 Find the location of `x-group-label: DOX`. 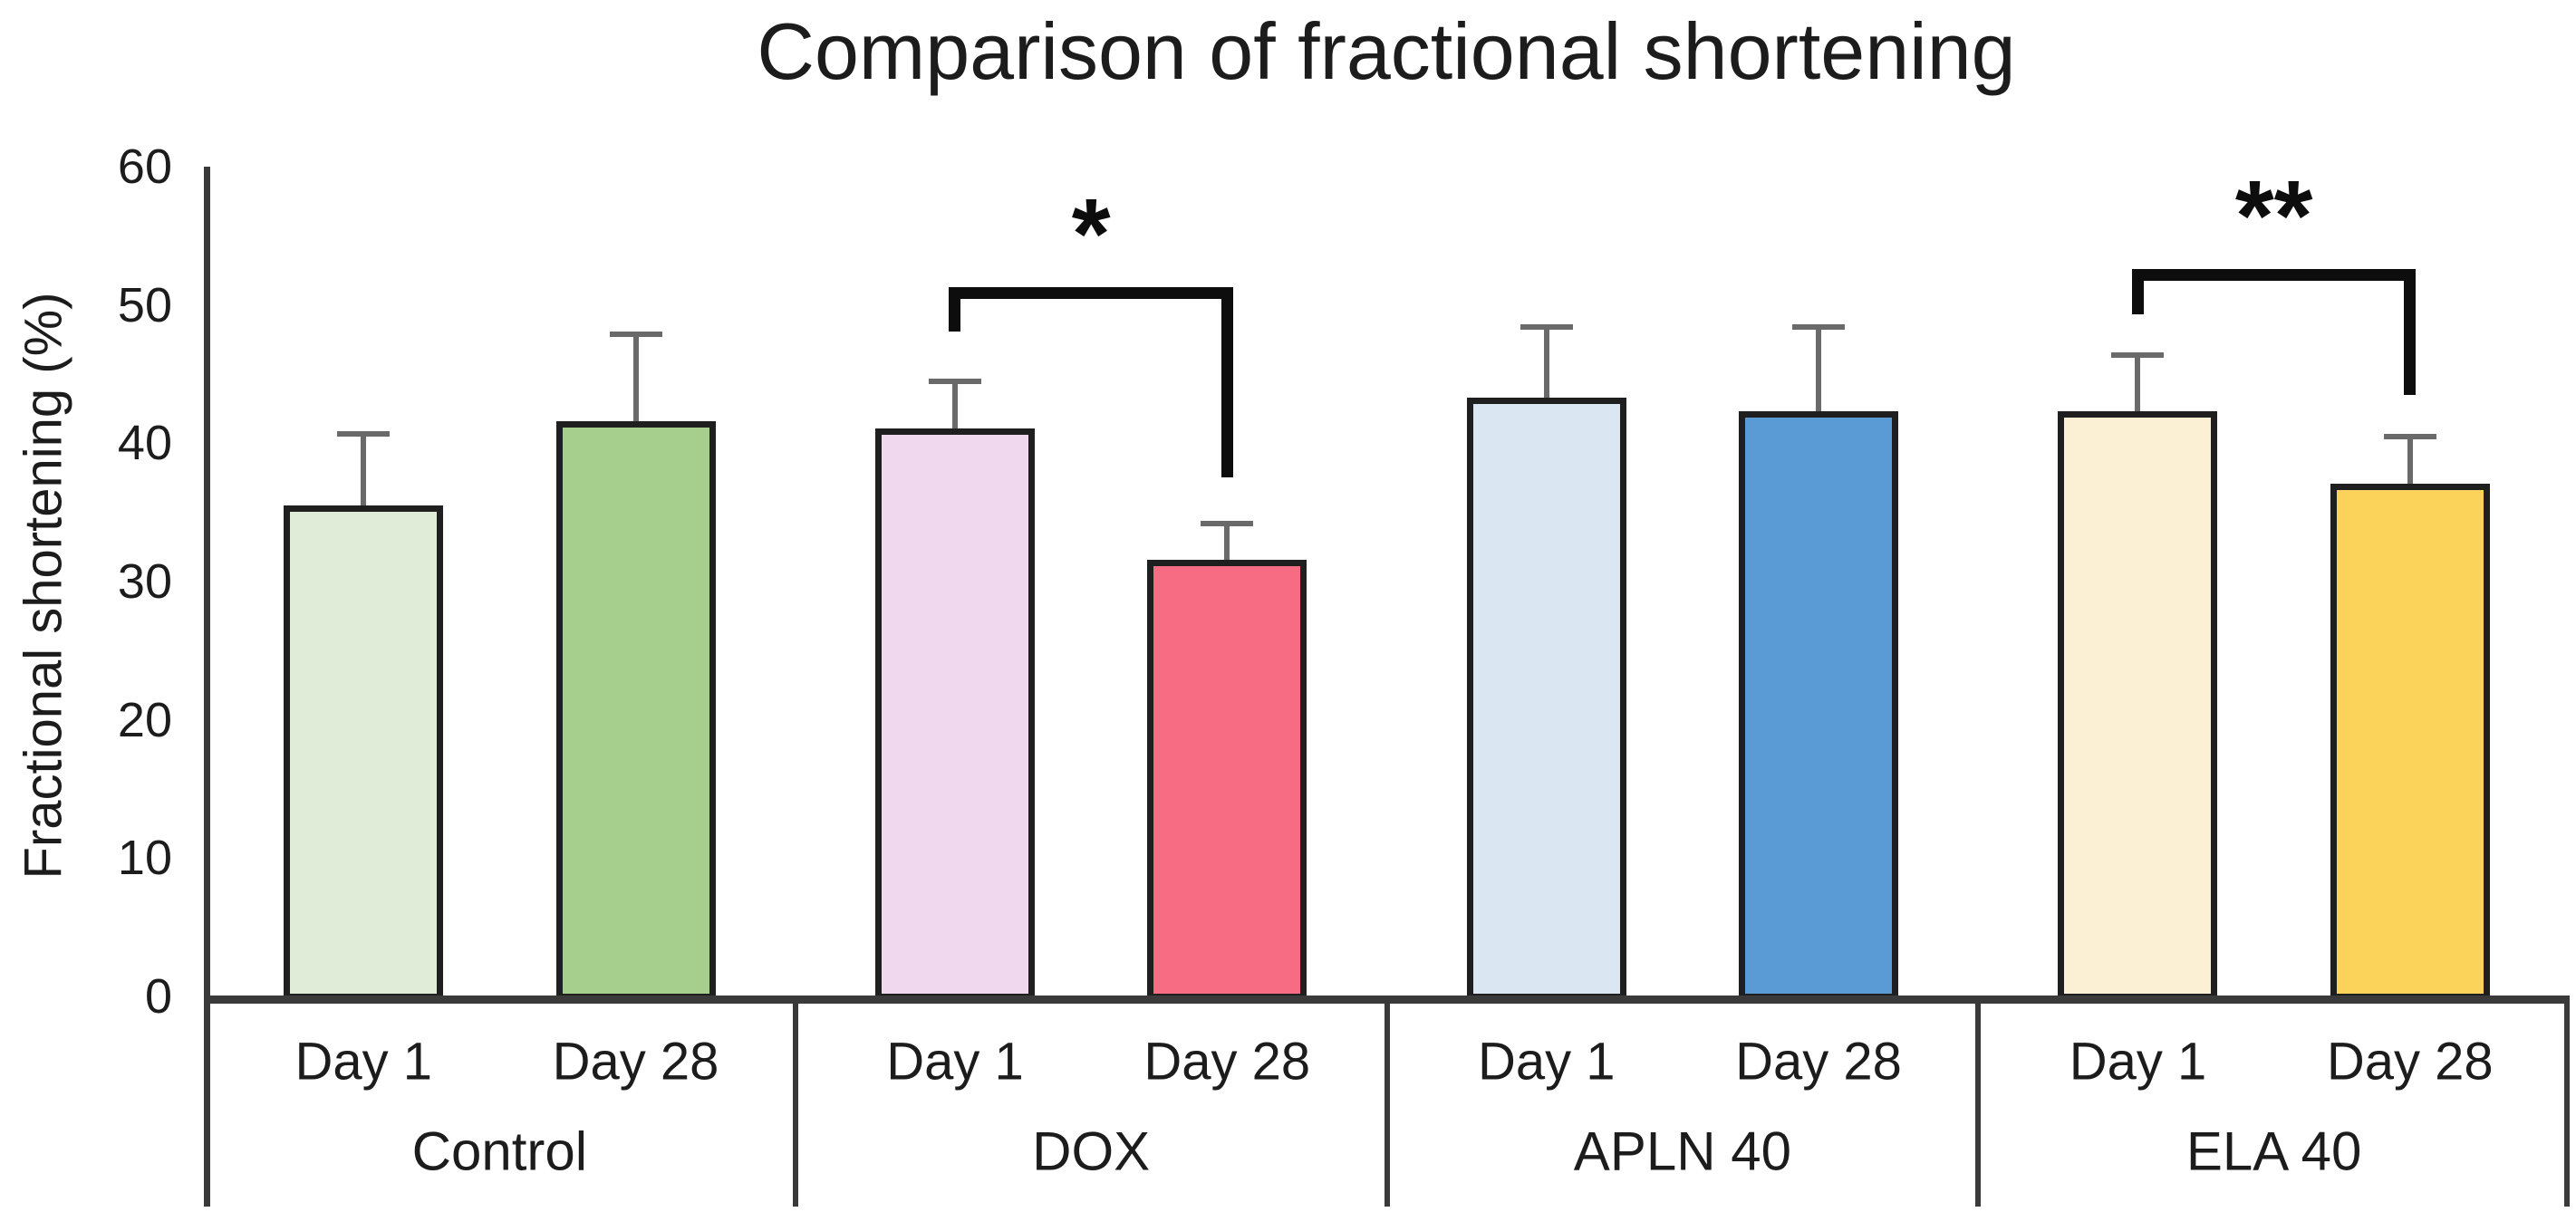

x-group-label: DOX is located at coordinates (1091, 1151).